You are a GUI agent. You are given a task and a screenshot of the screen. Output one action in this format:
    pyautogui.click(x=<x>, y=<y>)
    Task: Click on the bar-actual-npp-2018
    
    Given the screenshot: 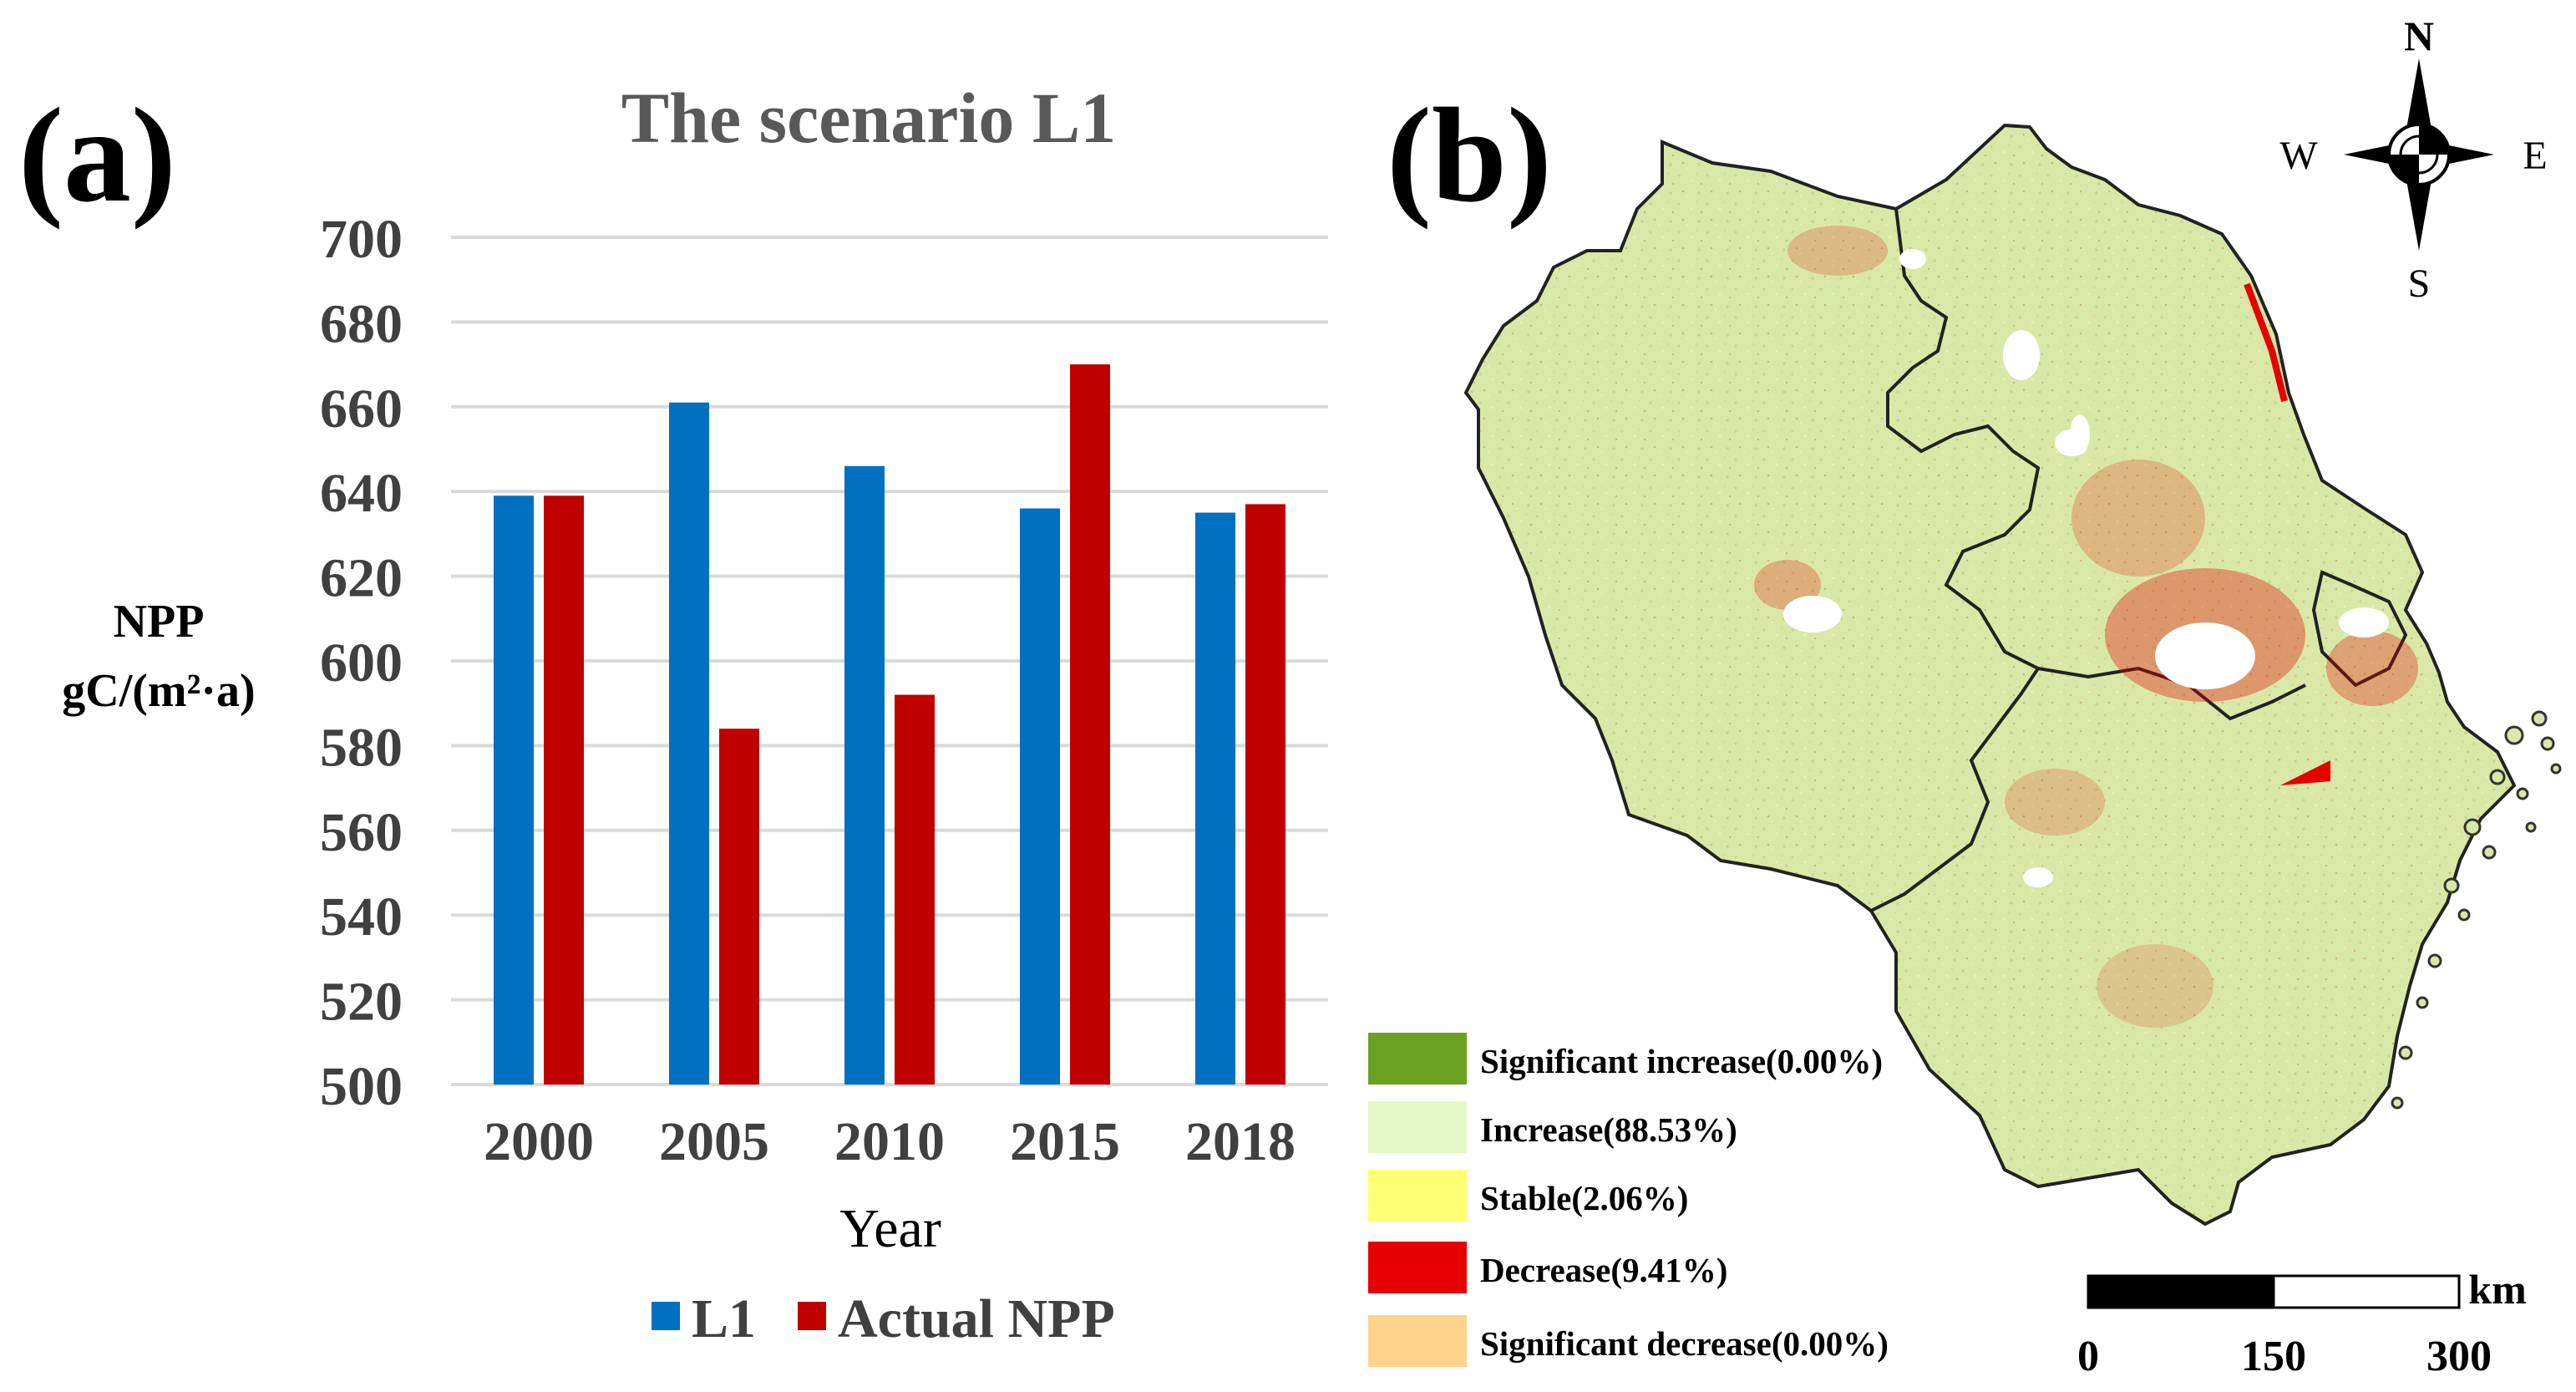 What is the action you would take?
    pyautogui.click(x=1265, y=795)
    